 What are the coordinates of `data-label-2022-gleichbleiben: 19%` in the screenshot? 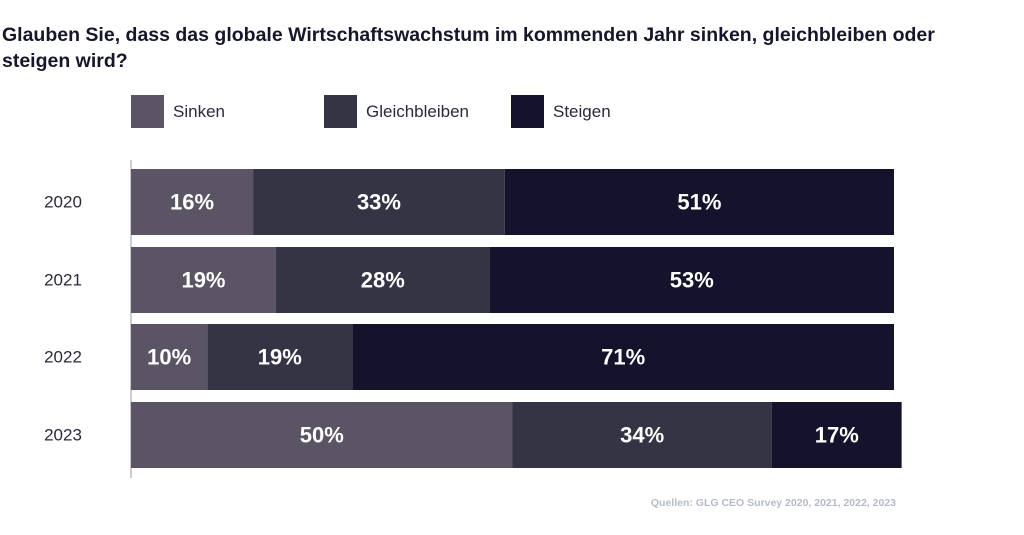 It's located at (280, 357).